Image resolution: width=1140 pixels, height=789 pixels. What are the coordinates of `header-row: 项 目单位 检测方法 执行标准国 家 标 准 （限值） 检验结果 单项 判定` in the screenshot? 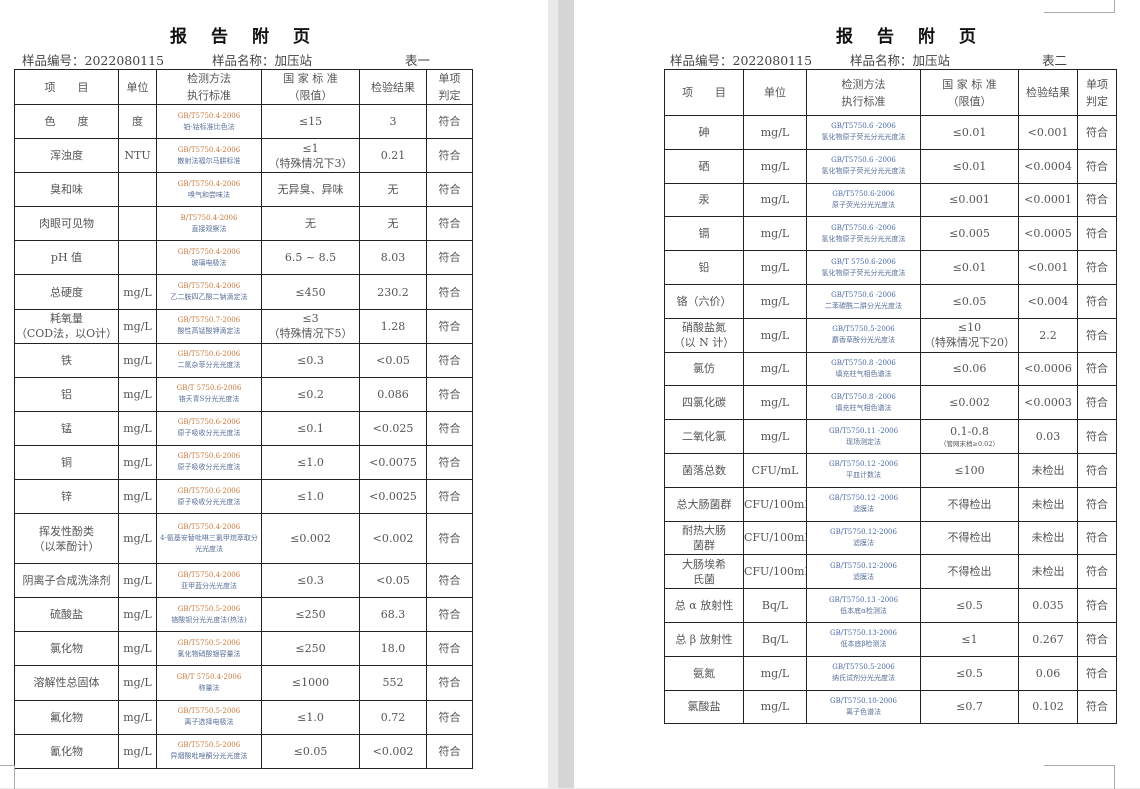 It's located at (890, 92).